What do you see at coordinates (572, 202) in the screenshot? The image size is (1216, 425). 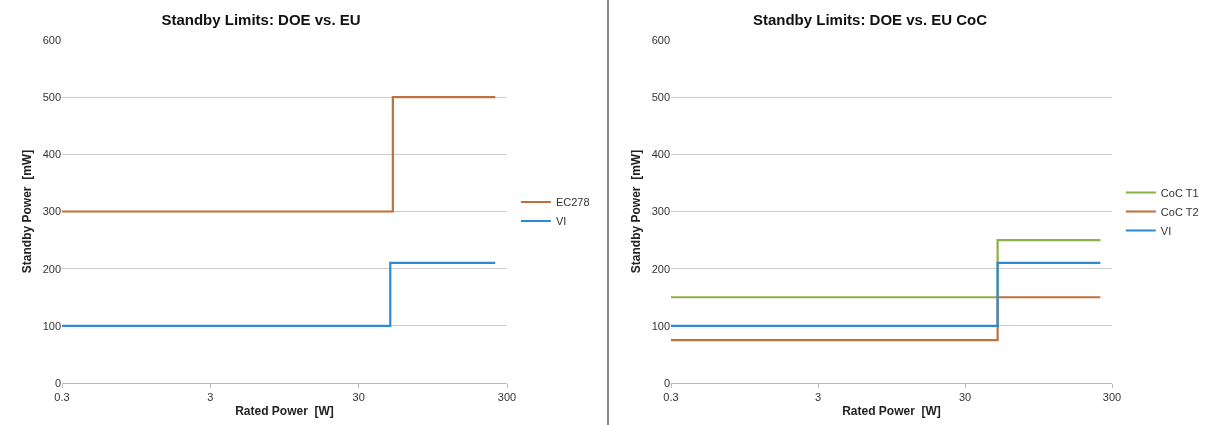 I see `legend-label: EC278` at bounding box center [572, 202].